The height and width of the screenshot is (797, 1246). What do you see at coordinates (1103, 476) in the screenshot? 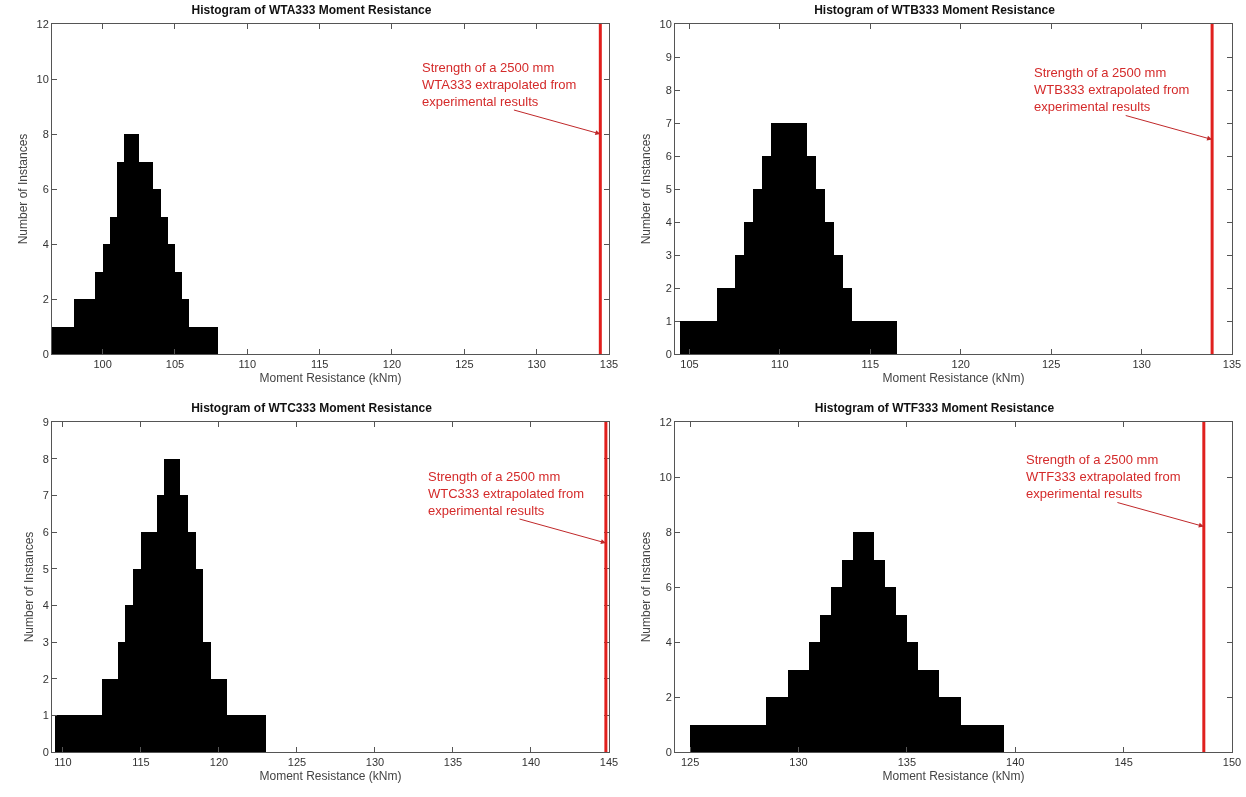
I see `annotation: Strength of a 2500 mm WTF333 extrapolated from experimental results` at bounding box center [1103, 476].